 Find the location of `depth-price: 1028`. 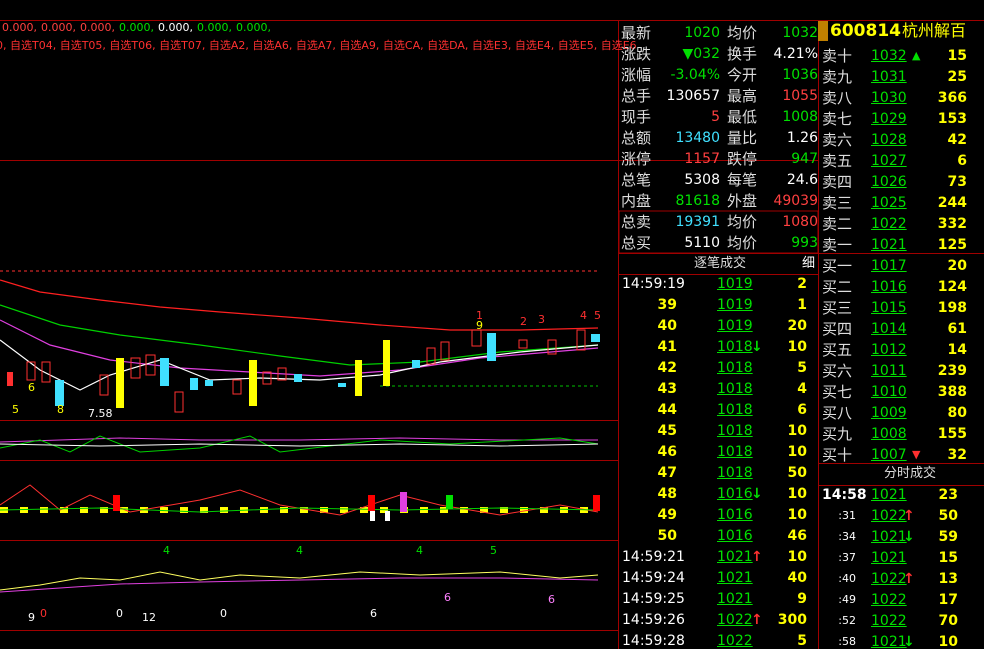

depth-price: 1028 is located at coordinates (889, 140).